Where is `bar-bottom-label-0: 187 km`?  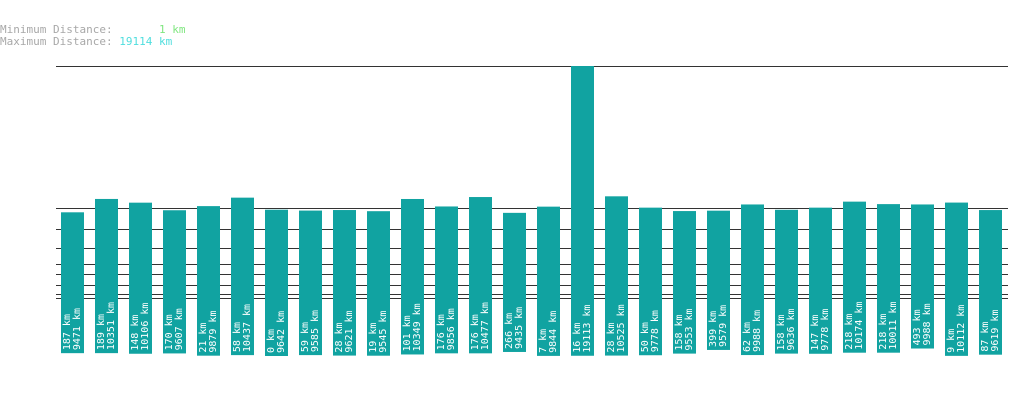 bar-bottom-label-0: 187 km is located at coordinates (67, 332).